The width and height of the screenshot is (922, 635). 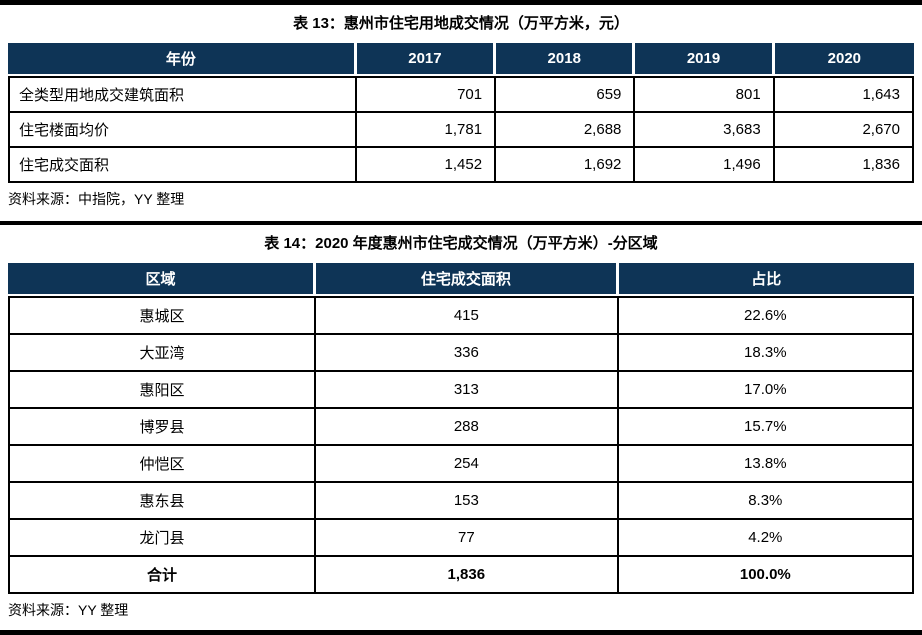 What do you see at coordinates (766, 427) in the screenshot?
I see `cell-value: 15.7%` at bounding box center [766, 427].